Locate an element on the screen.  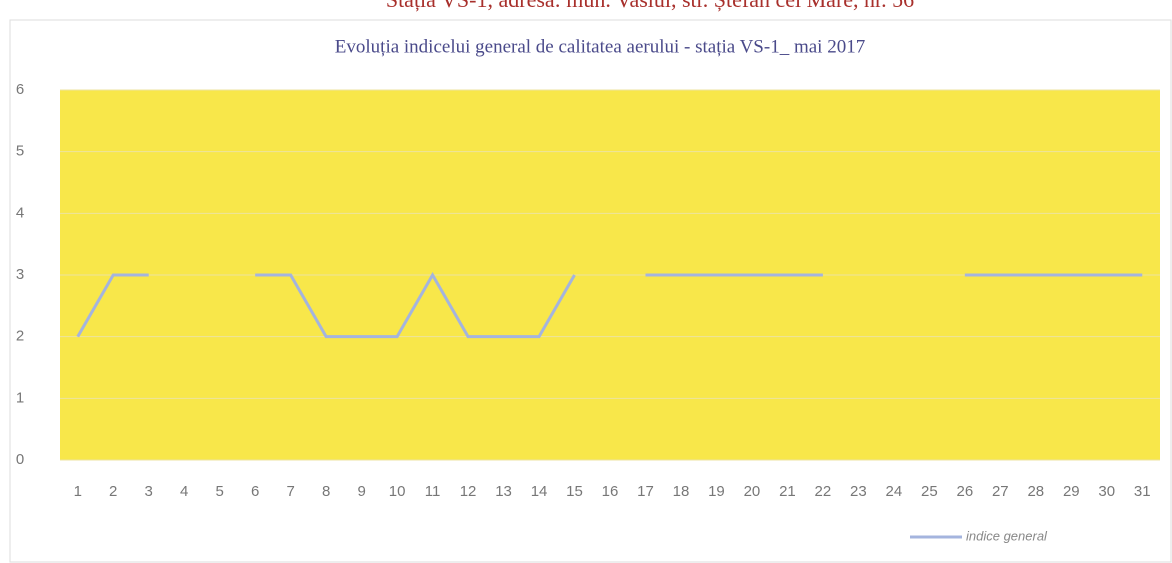
x-tick-label: 9 is located at coordinates (361, 491).